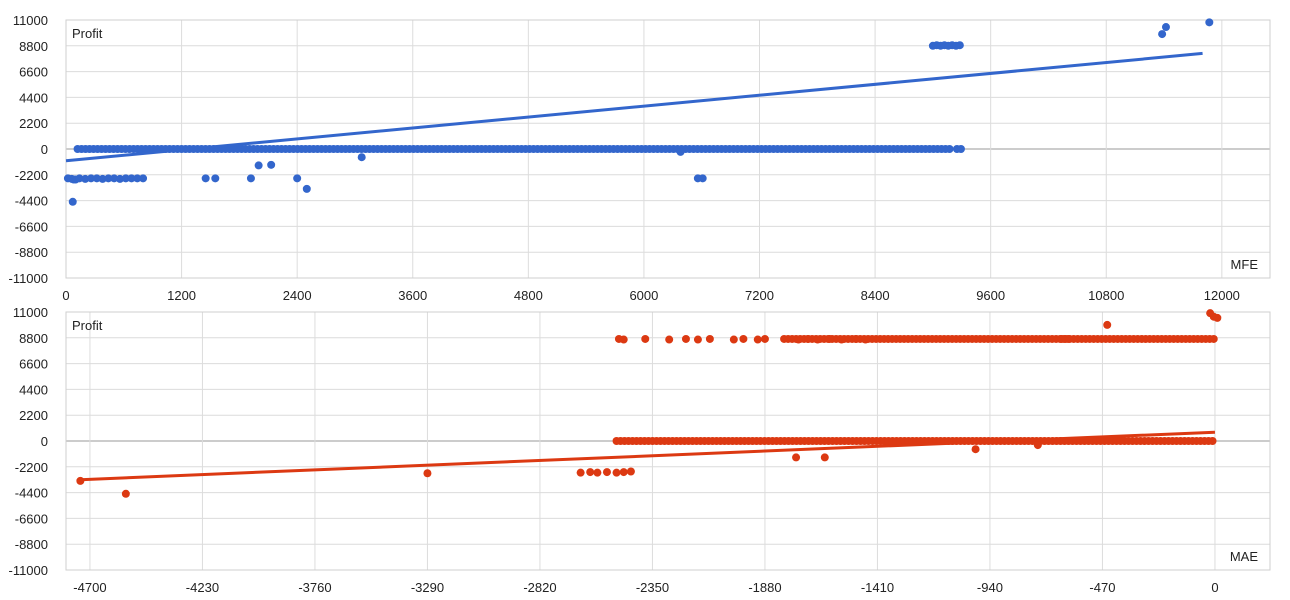 This screenshot has width=1290, height=600. I want to click on mfe-y-tick-label: -2200, so click(31, 175).